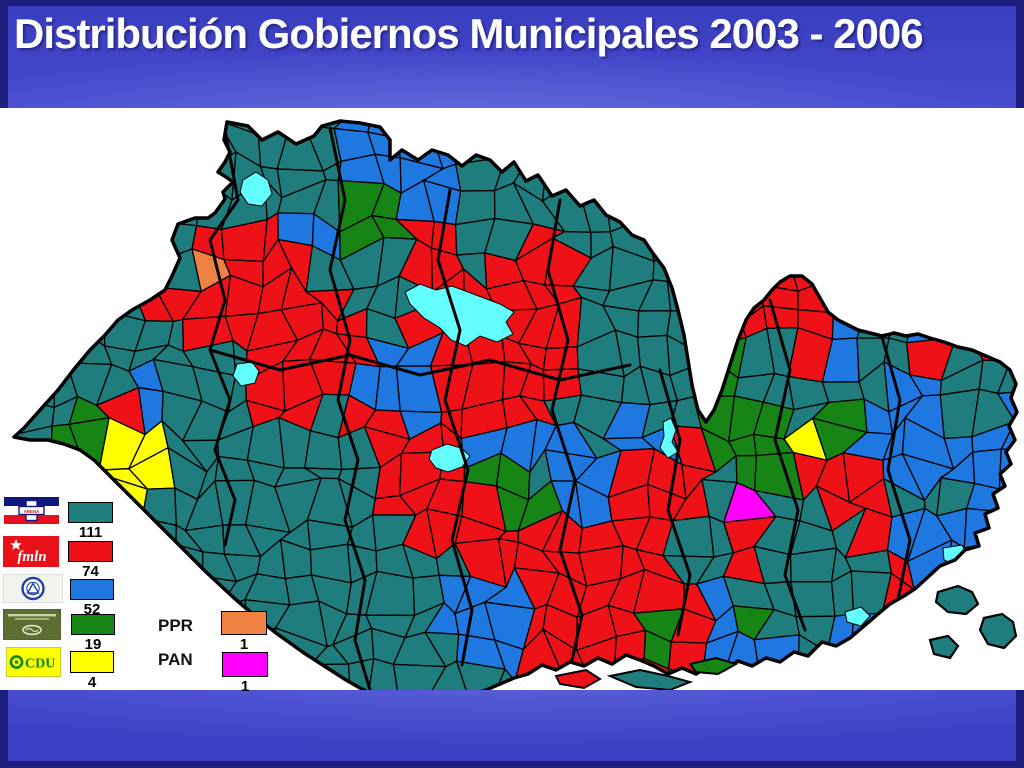  Describe the element at coordinates (93, 644) in the screenshot. I see `pdc-count: 19` at that location.